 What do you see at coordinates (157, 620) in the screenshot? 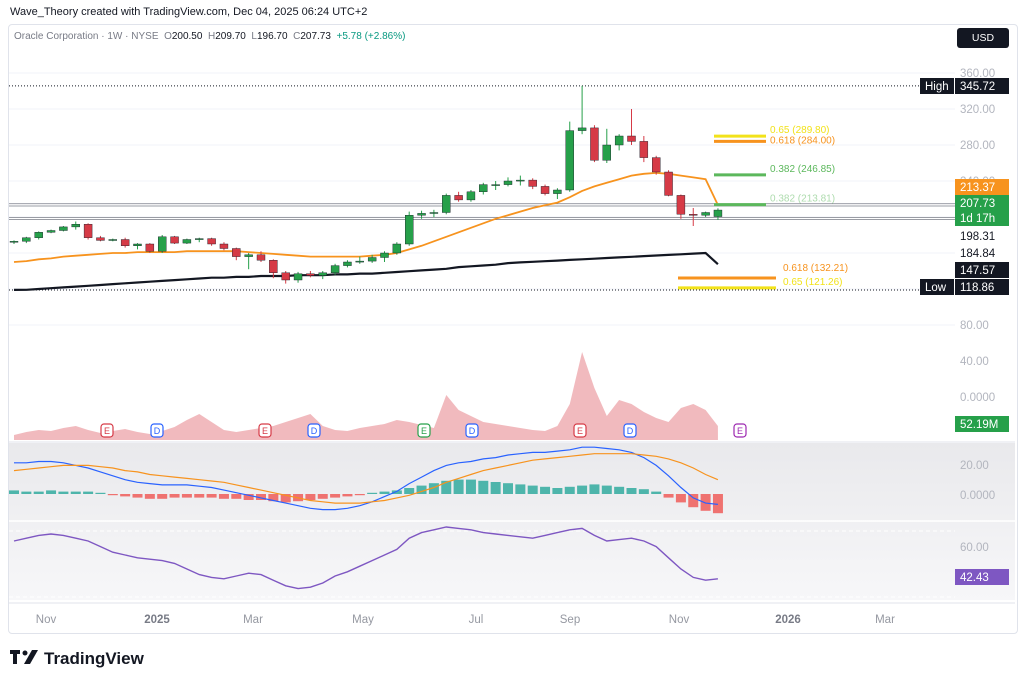
I see `x-tick-label: 2025` at bounding box center [157, 620].